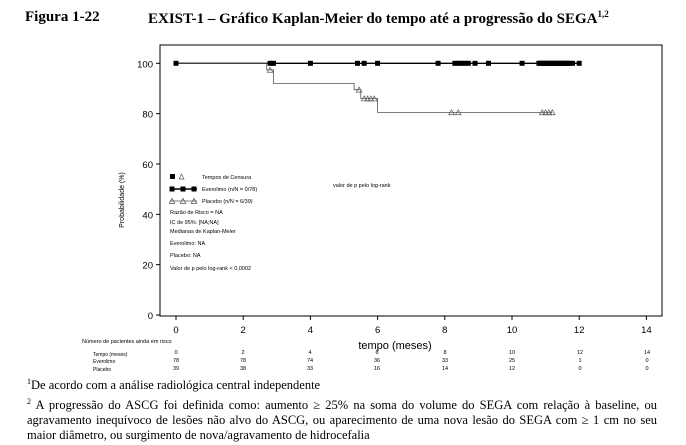 The width and height of the screenshot is (686, 445). What do you see at coordinates (376, 353) in the screenshot?
I see `risk-table-time: 6` at bounding box center [376, 353].